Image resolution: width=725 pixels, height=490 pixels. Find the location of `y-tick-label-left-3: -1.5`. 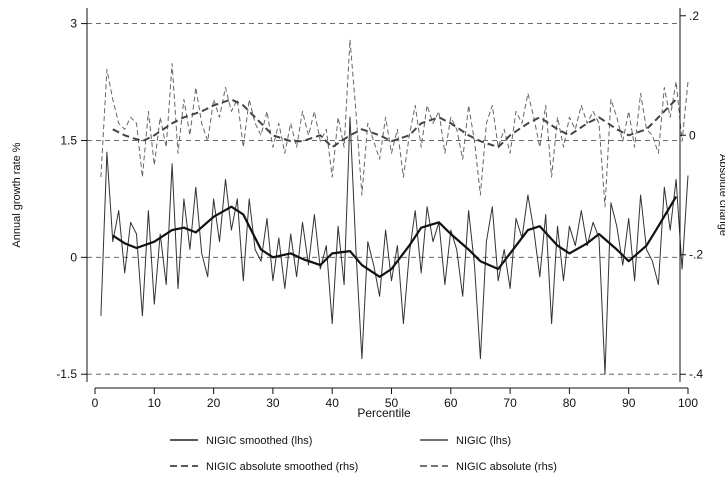

y-tick-label-left-3: -1.5 is located at coordinates (66, 374).